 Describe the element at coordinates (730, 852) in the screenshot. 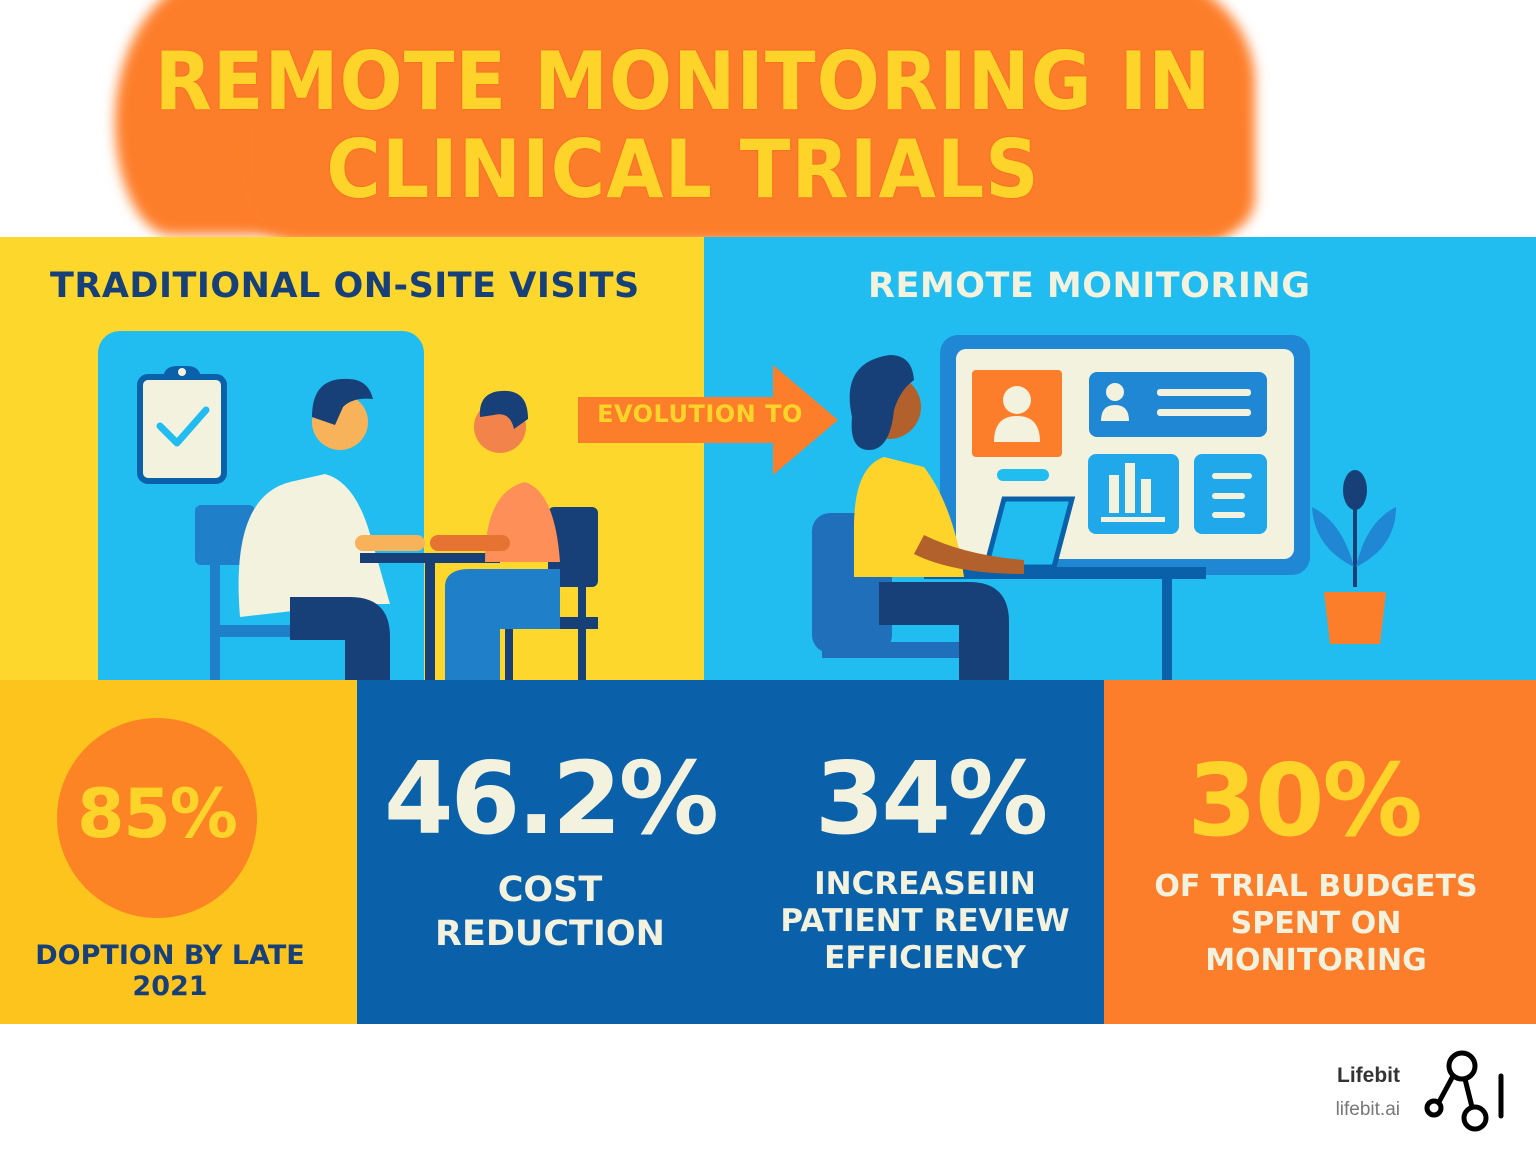

I see `stat-blue-section` at that location.